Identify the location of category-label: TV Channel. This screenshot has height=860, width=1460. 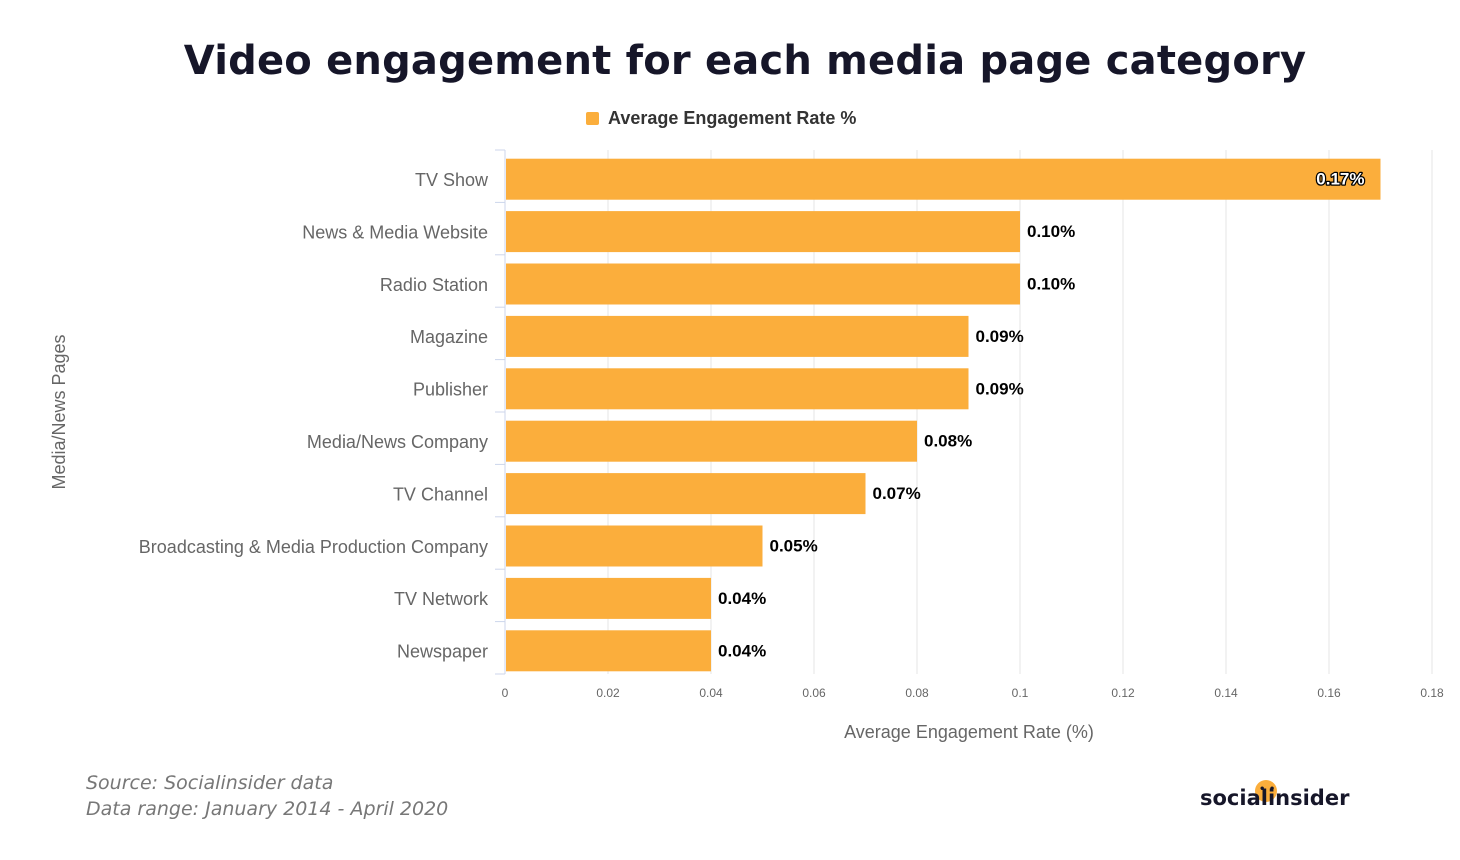
(440, 494).